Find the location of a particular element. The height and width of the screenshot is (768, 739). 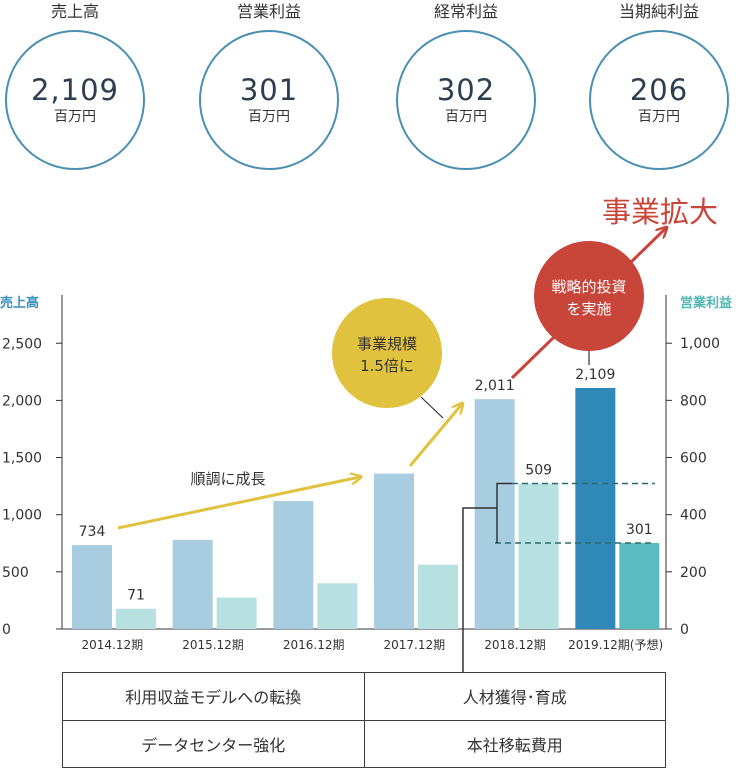

bracket-to-table-line is located at coordinates (479, 589).